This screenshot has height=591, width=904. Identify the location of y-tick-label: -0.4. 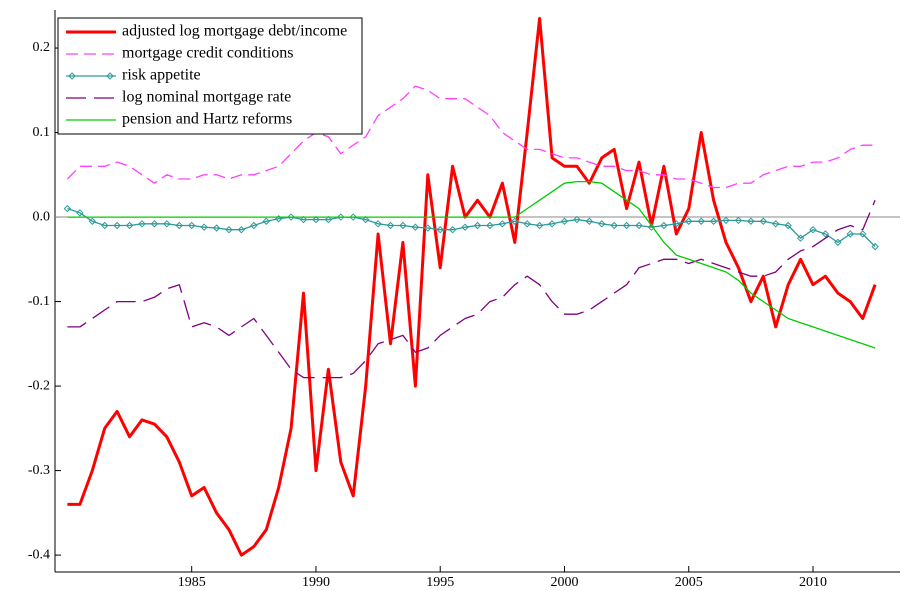
(39, 554).